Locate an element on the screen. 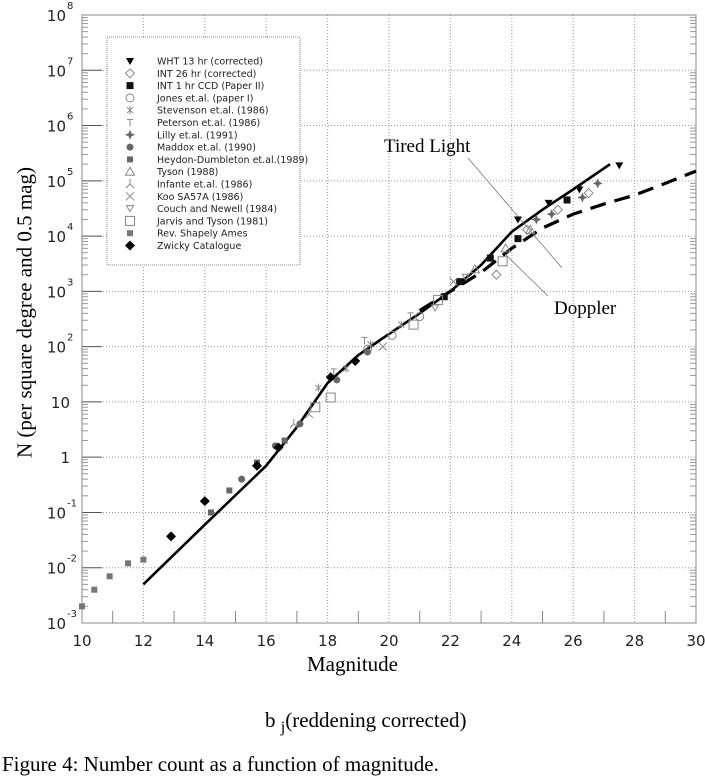 Image resolution: width=705 pixels, height=782 pixels. legend-label: Maddox et.al. (1990) is located at coordinates (206, 148).